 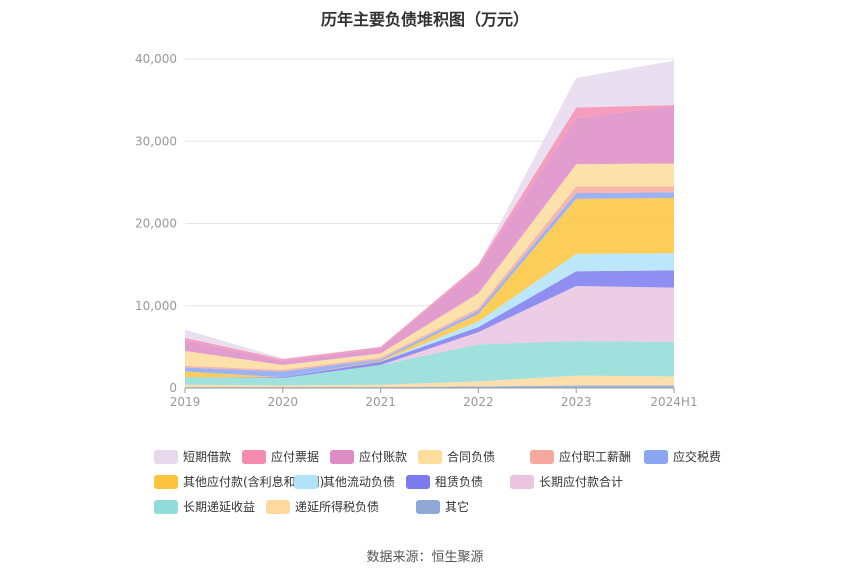 What do you see at coordinates (424, 19) in the screenshot?
I see `chart-title: 历年主要负债堆积图（万元）` at bounding box center [424, 19].